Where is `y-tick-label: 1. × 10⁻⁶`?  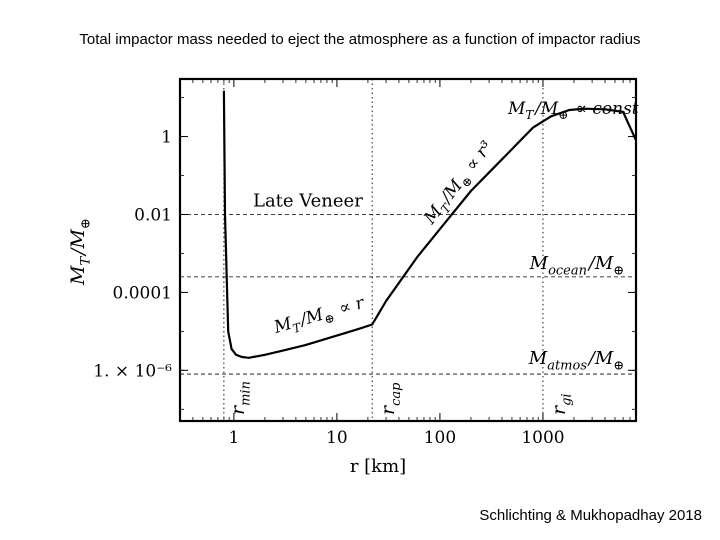 y-tick-label: 1. × 10⁻⁶ is located at coordinates (132, 371).